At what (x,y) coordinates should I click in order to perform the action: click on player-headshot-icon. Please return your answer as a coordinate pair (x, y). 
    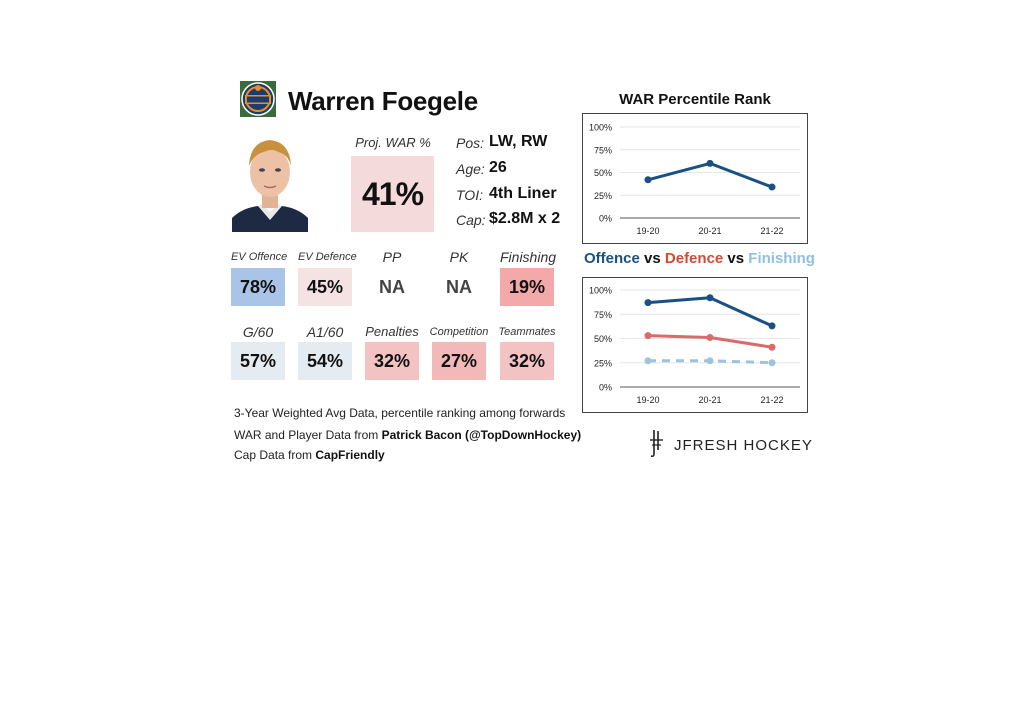
    Looking at the image, I should click on (270, 183).